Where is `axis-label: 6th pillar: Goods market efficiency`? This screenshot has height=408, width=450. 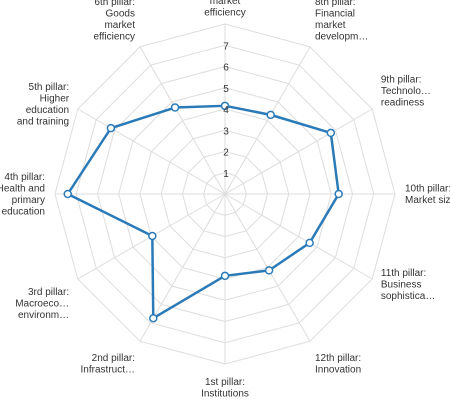
axis-label: 6th pillar: Goods market efficiency is located at coordinates (114, 21).